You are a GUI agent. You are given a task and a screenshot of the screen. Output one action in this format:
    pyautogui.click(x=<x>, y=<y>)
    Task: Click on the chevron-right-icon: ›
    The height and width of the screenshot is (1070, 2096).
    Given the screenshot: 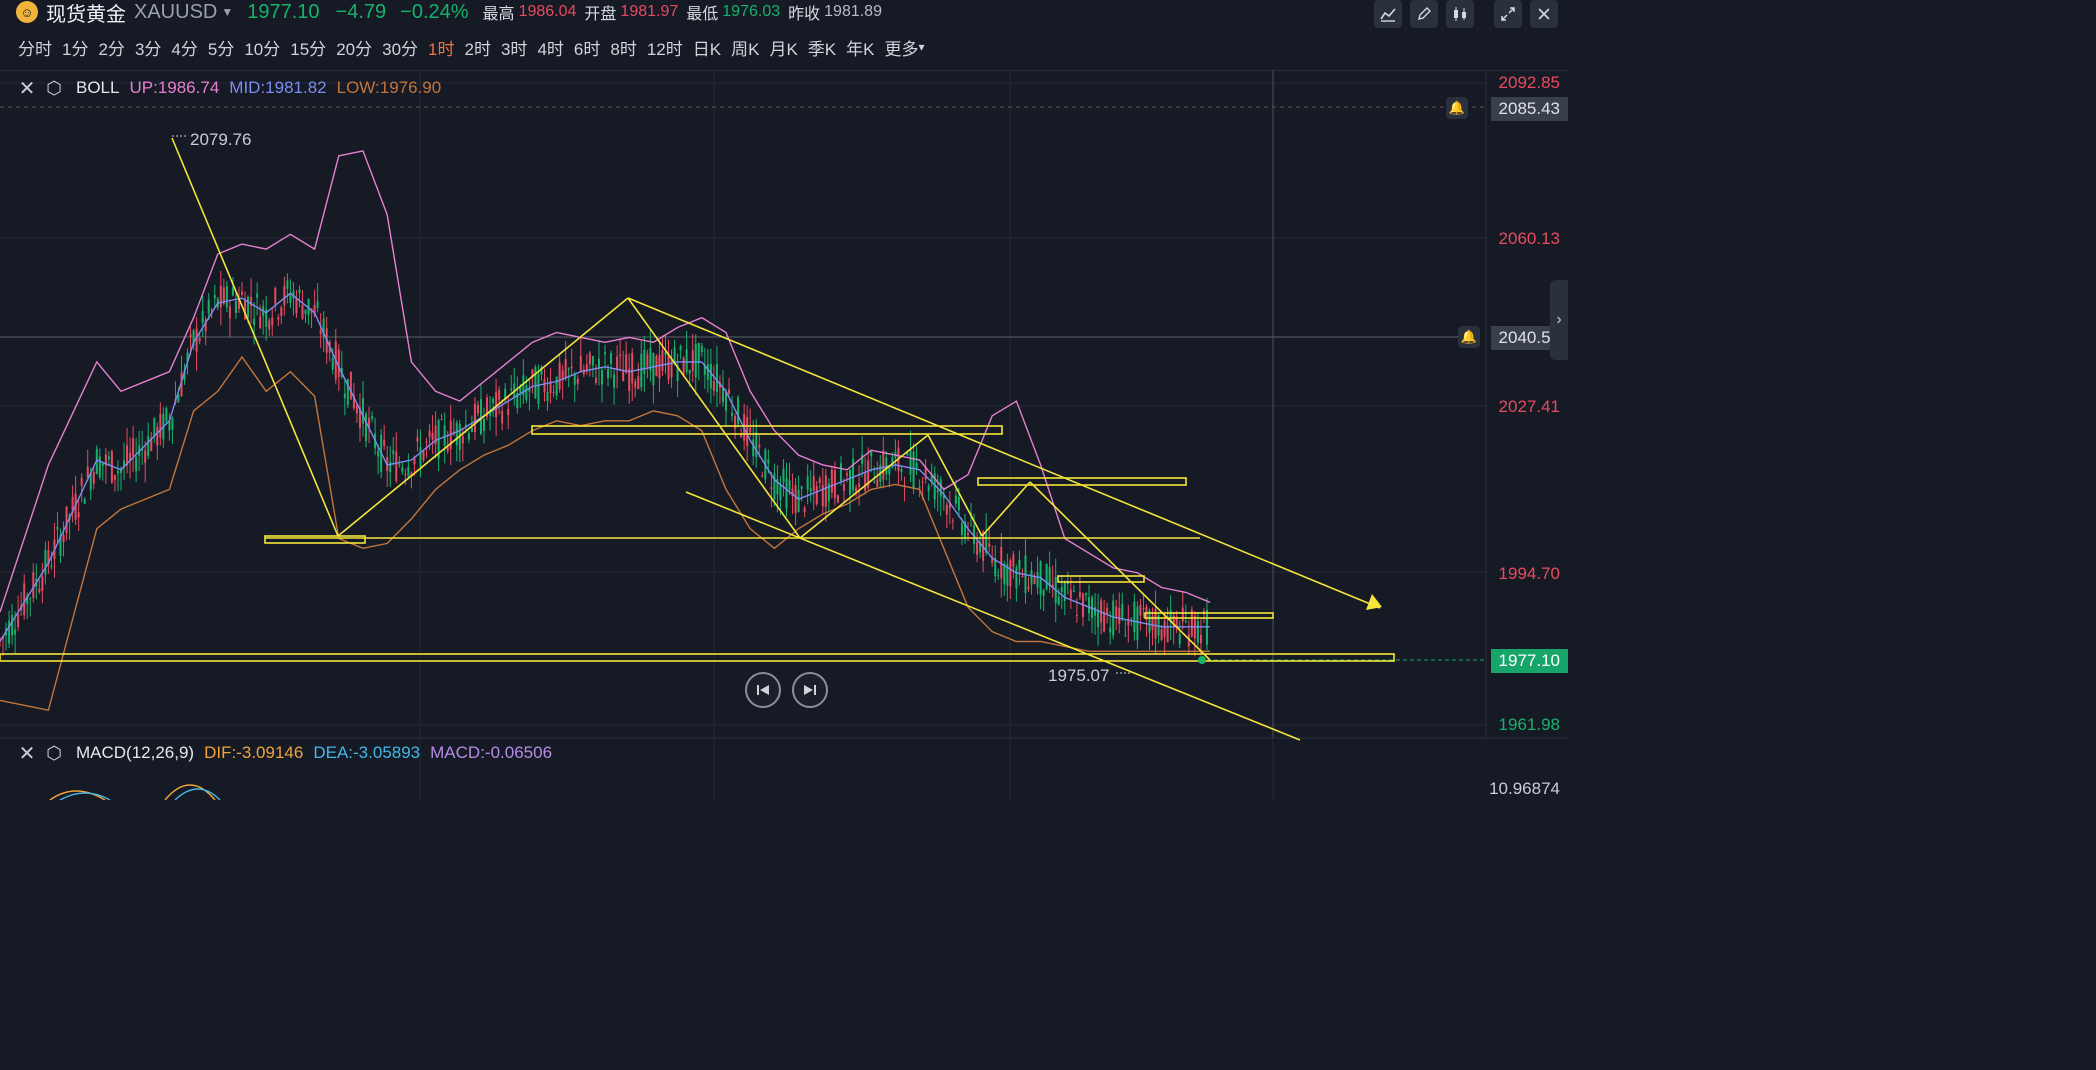 What is the action you would take?
    pyautogui.click(x=1559, y=320)
    